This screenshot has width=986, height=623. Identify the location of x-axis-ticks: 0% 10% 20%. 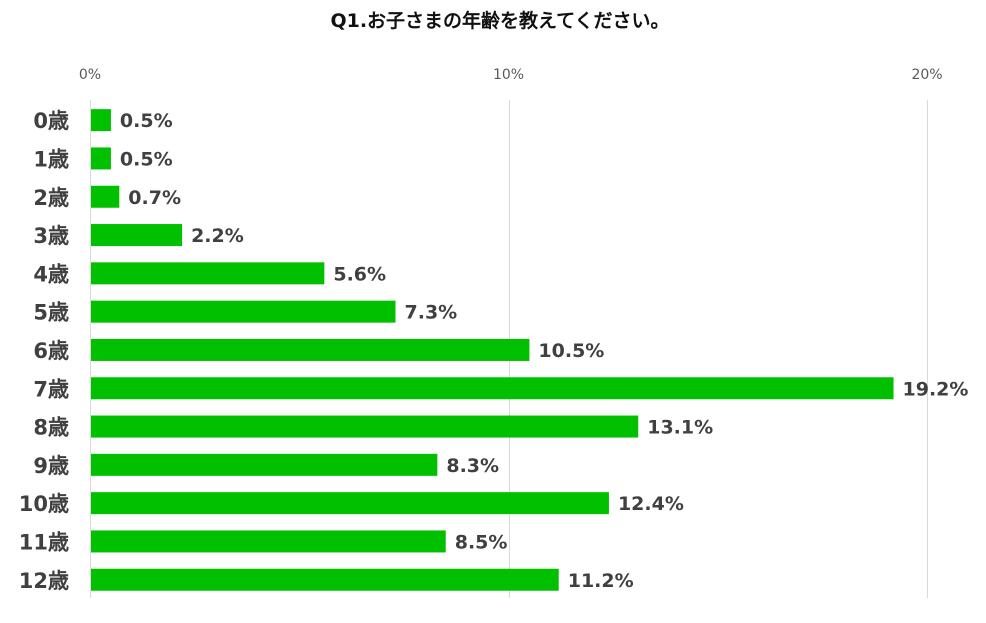
(511, 75).